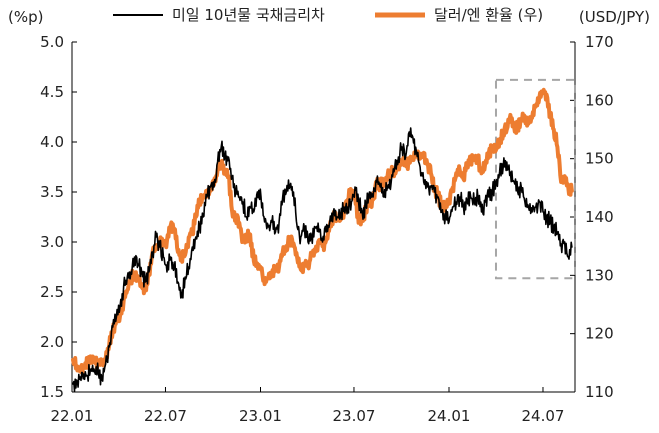 Image resolution: width=659 pixels, height=433 pixels. Describe the element at coordinates (535, 179) in the screenshot. I see `highlight-box` at that location.